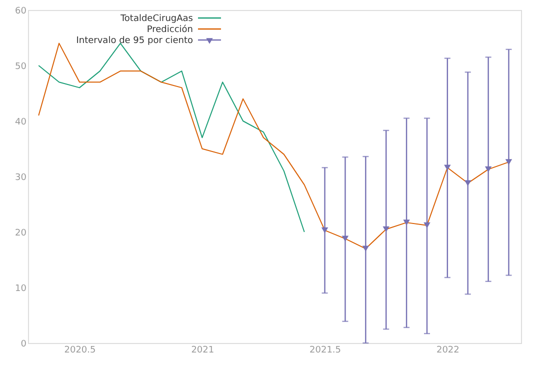 The image size is (538, 370). Describe the element at coordinates (156, 19) in the screenshot. I see `legend-label: TotaldeCirugAas` at that location.